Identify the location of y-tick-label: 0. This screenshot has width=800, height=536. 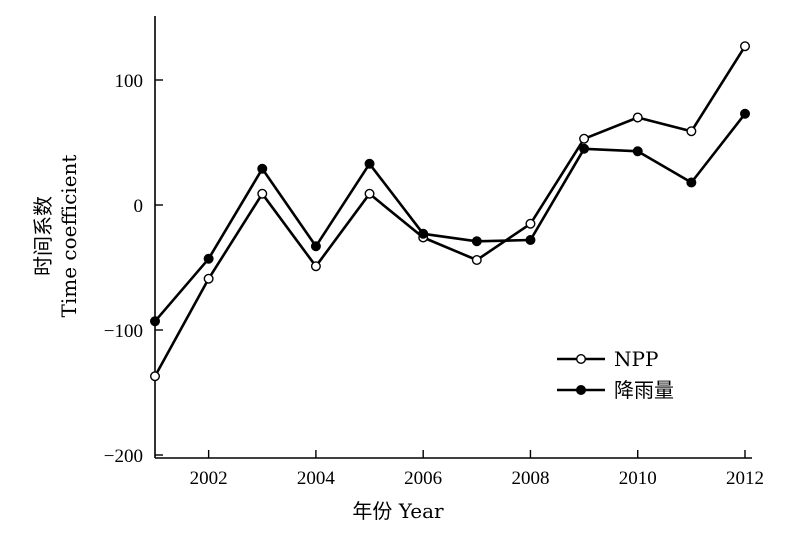
(139, 206).